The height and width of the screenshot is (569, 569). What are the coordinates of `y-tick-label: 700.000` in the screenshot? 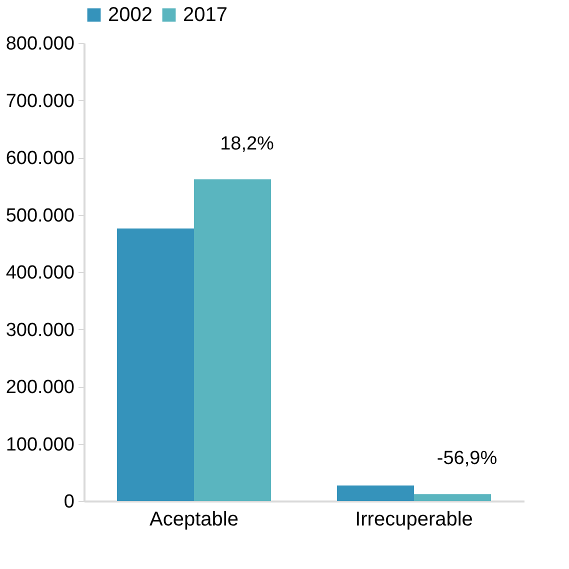 It's located at (40, 101).